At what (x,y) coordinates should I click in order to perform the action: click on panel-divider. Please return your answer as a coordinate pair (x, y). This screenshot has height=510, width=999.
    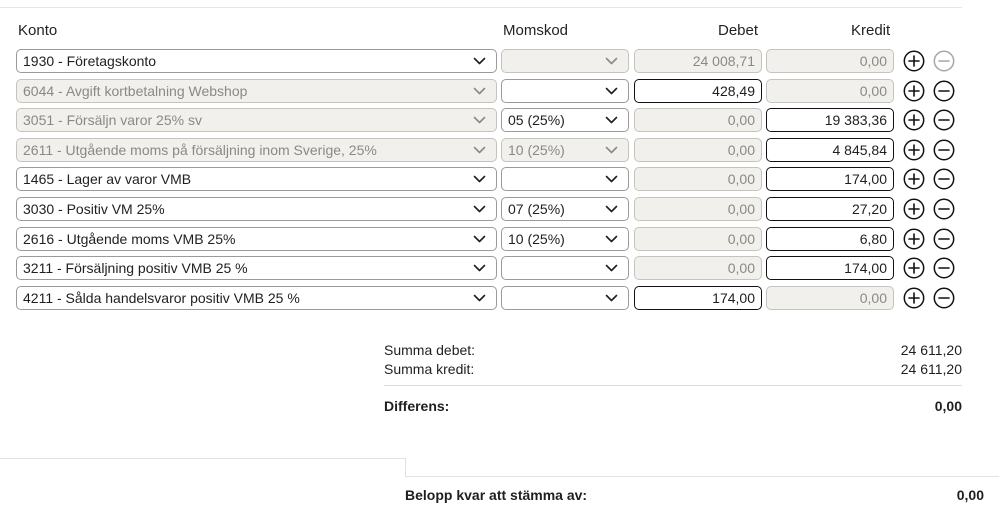
    Looking at the image, I should click on (202, 458).